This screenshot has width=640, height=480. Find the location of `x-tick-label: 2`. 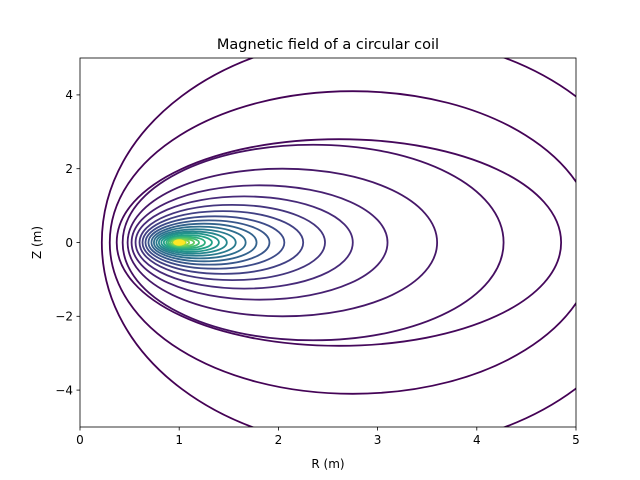

x-tick-label: 2 is located at coordinates (279, 440).